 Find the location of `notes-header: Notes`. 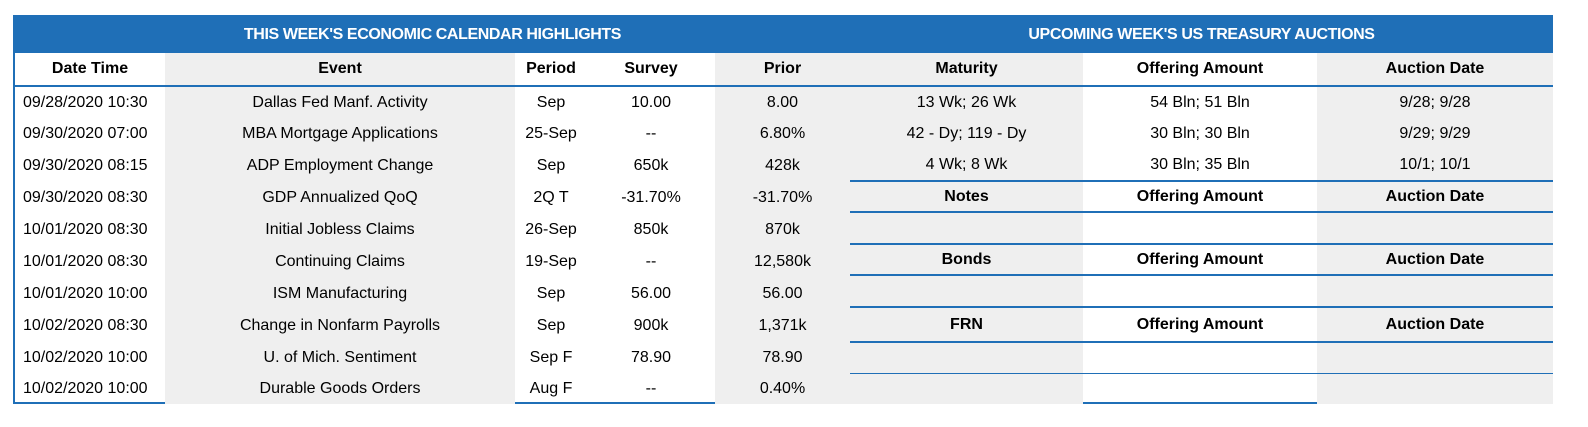

notes-header: Notes is located at coordinates (966, 196).